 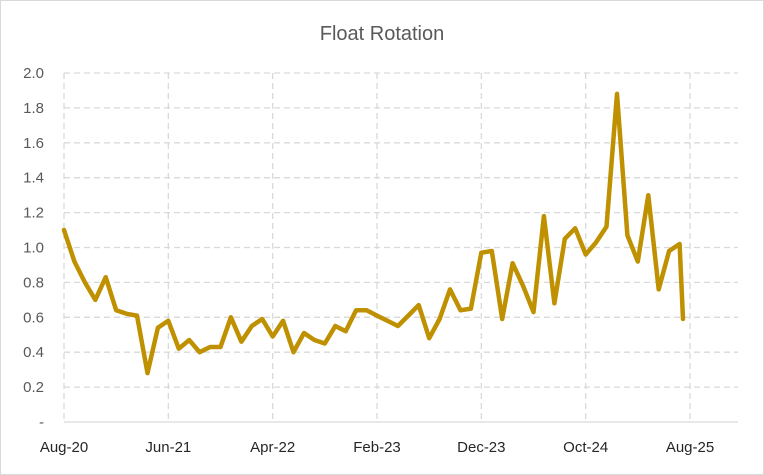 What do you see at coordinates (33, 108) in the screenshot?
I see `y-tick-label: 1.8` at bounding box center [33, 108].